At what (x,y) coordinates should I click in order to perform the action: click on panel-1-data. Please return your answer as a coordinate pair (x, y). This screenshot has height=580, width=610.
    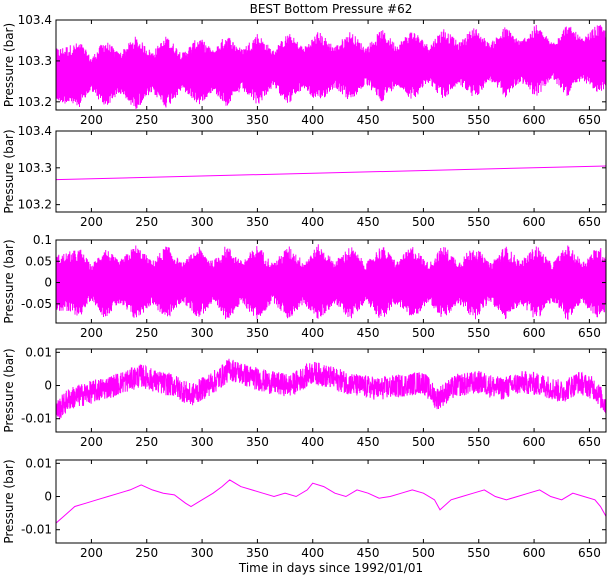
    Looking at the image, I should click on (331, 67).